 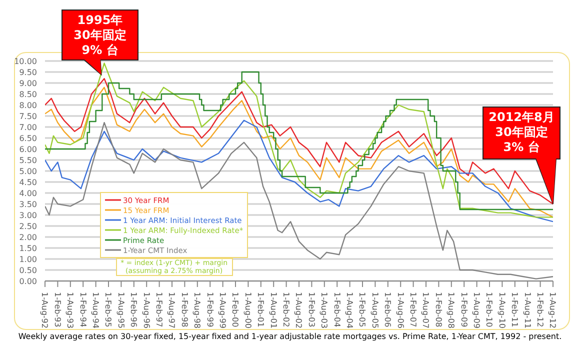 I want to click on x-tick-label: 1-Feb-93, so click(x=57, y=310).